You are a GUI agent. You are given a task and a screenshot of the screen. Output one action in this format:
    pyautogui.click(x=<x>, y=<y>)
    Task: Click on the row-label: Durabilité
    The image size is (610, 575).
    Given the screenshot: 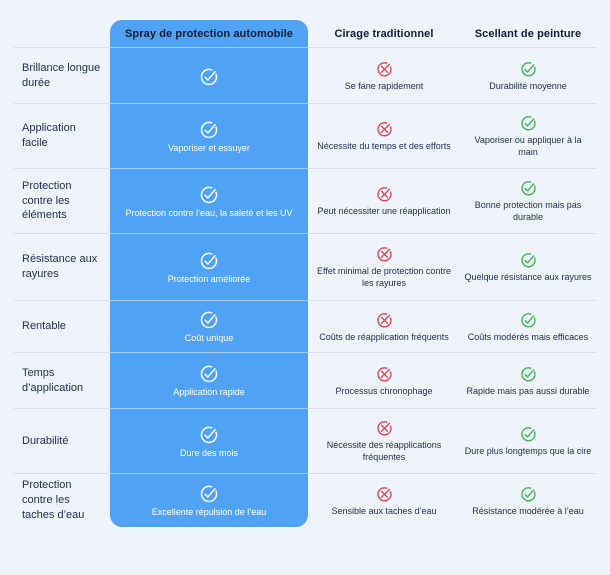 What is the action you would take?
    pyautogui.click(x=62, y=440)
    